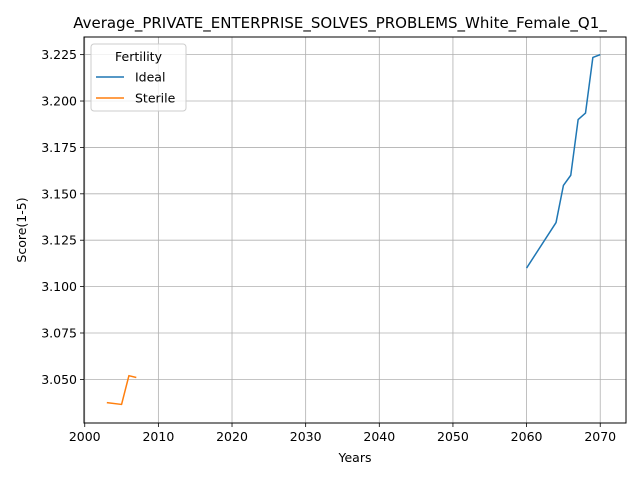 Image resolution: width=640 pixels, height=480 pixels. What do you see at coordinates (59, 379) in the screenshot?
I see `y-tick-label: 3.050` at bounding box center [59, 379].